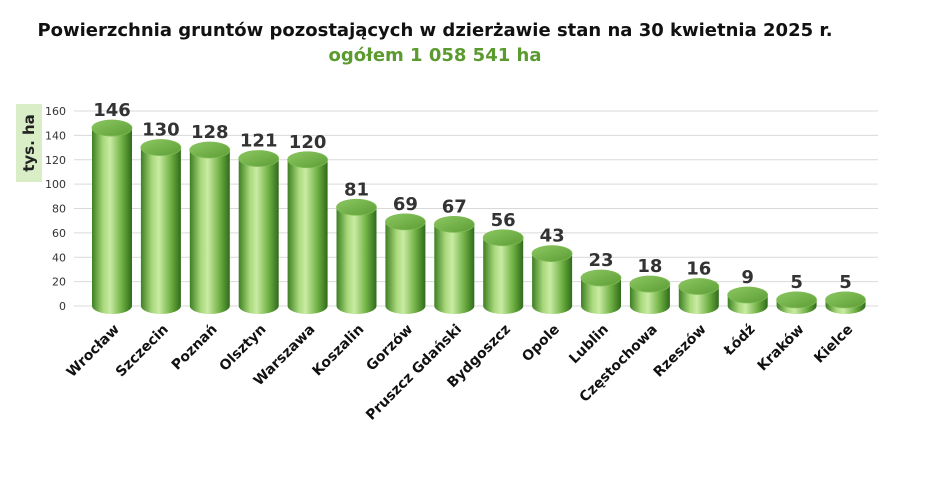 The image size is (943, 482). Describe the element at coordinates (62, 306) in the screenshot. I see `y-tick-label: 0` at that location.